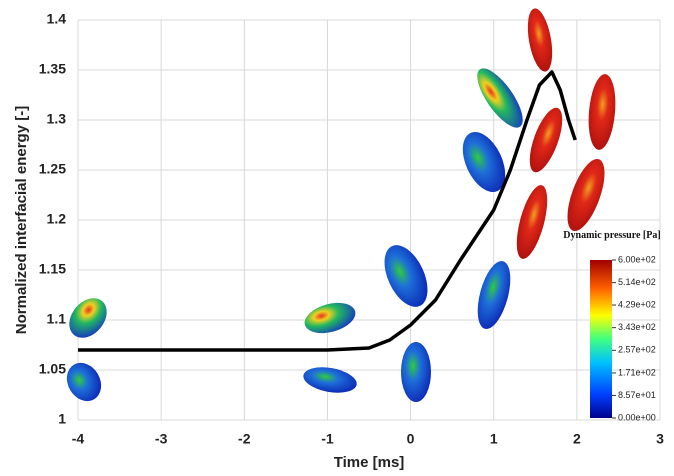  What do you see at coordinates (327, 439) in the screenshot?
I see `x-tick-label: -1` at bounding box center [327, 439].